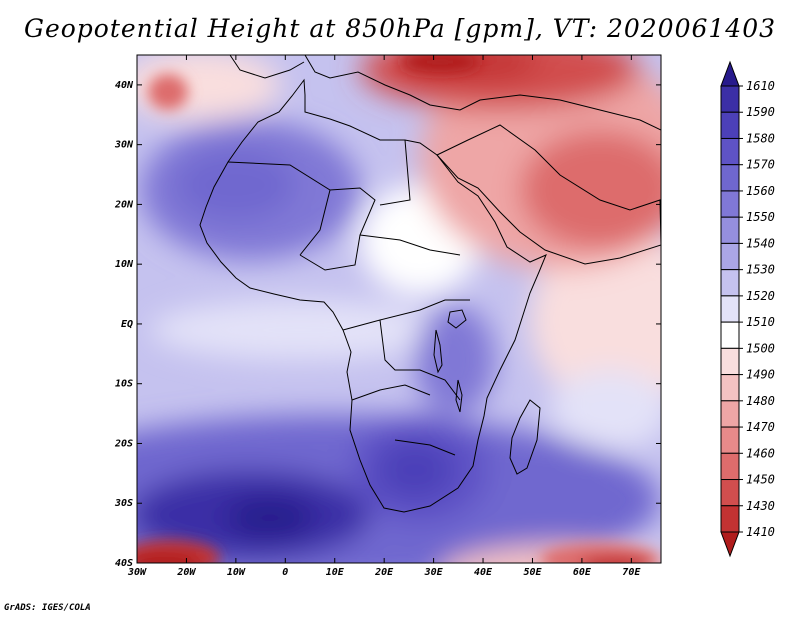  I want to click on y-tick-label: 30S, so click(123, 503).